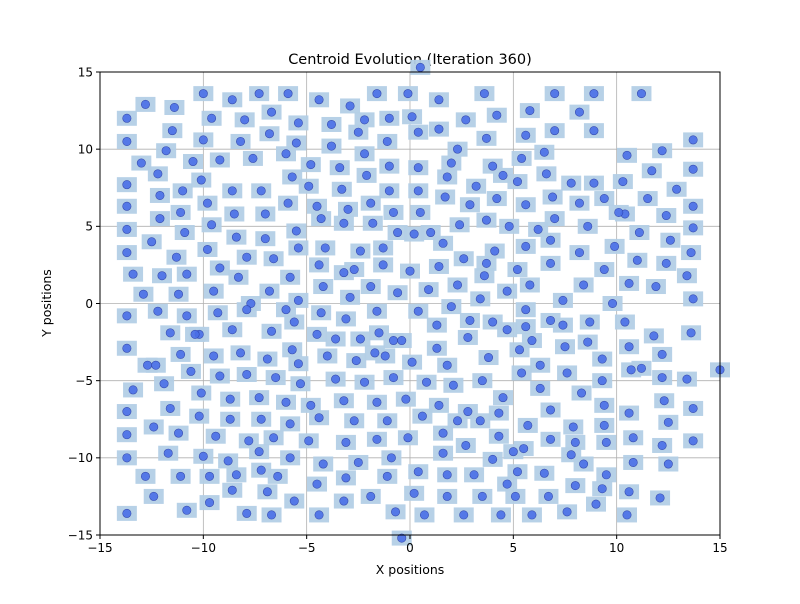  What do you see at coordinates (89, 304) in the screenshot?
I see `y-tick-label: 0` at bounding box center [89, 304].